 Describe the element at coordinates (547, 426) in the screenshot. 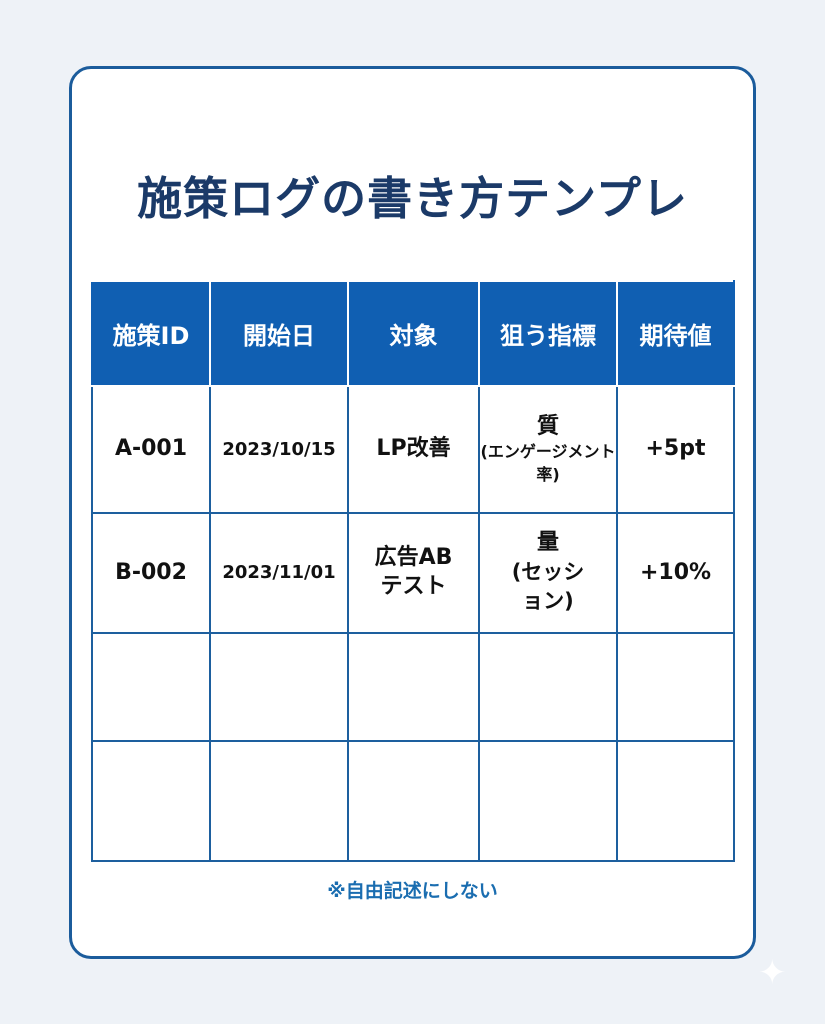

I see `metric-main: 質` at that location.